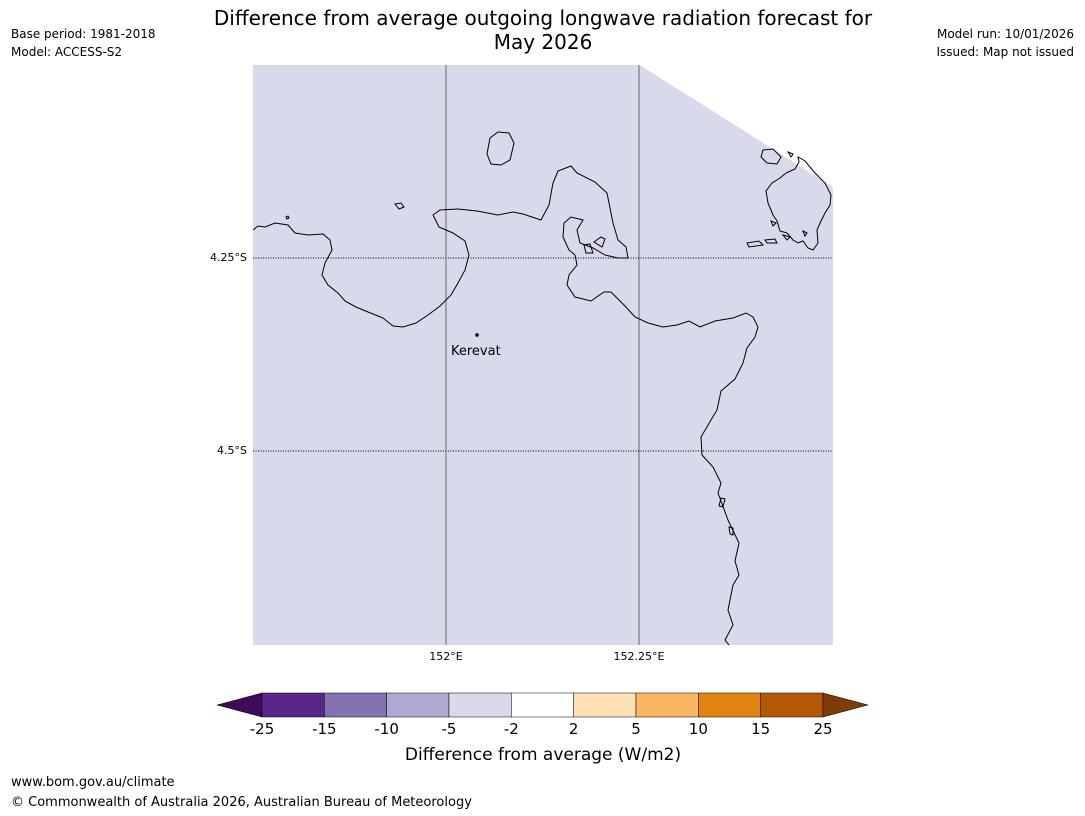  What do you see at coordinates (386, 729) in the screenshot?
I see `colorbar-tick-label: -10` at bounding box center [386, 729].